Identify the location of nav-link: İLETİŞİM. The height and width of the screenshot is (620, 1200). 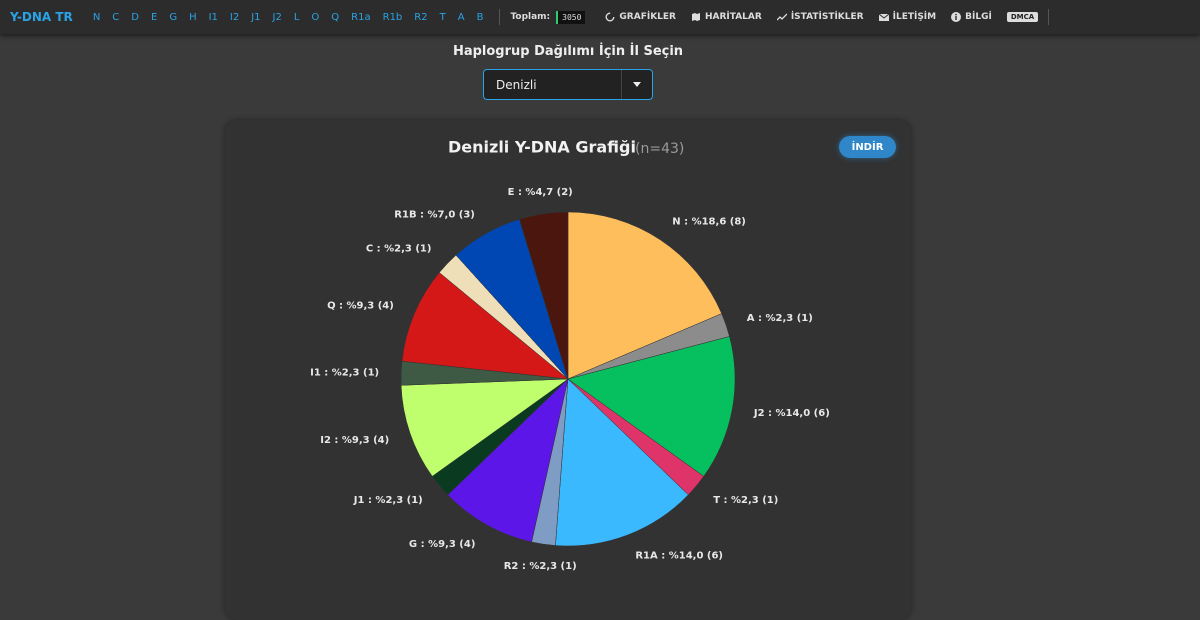
(907, 17).